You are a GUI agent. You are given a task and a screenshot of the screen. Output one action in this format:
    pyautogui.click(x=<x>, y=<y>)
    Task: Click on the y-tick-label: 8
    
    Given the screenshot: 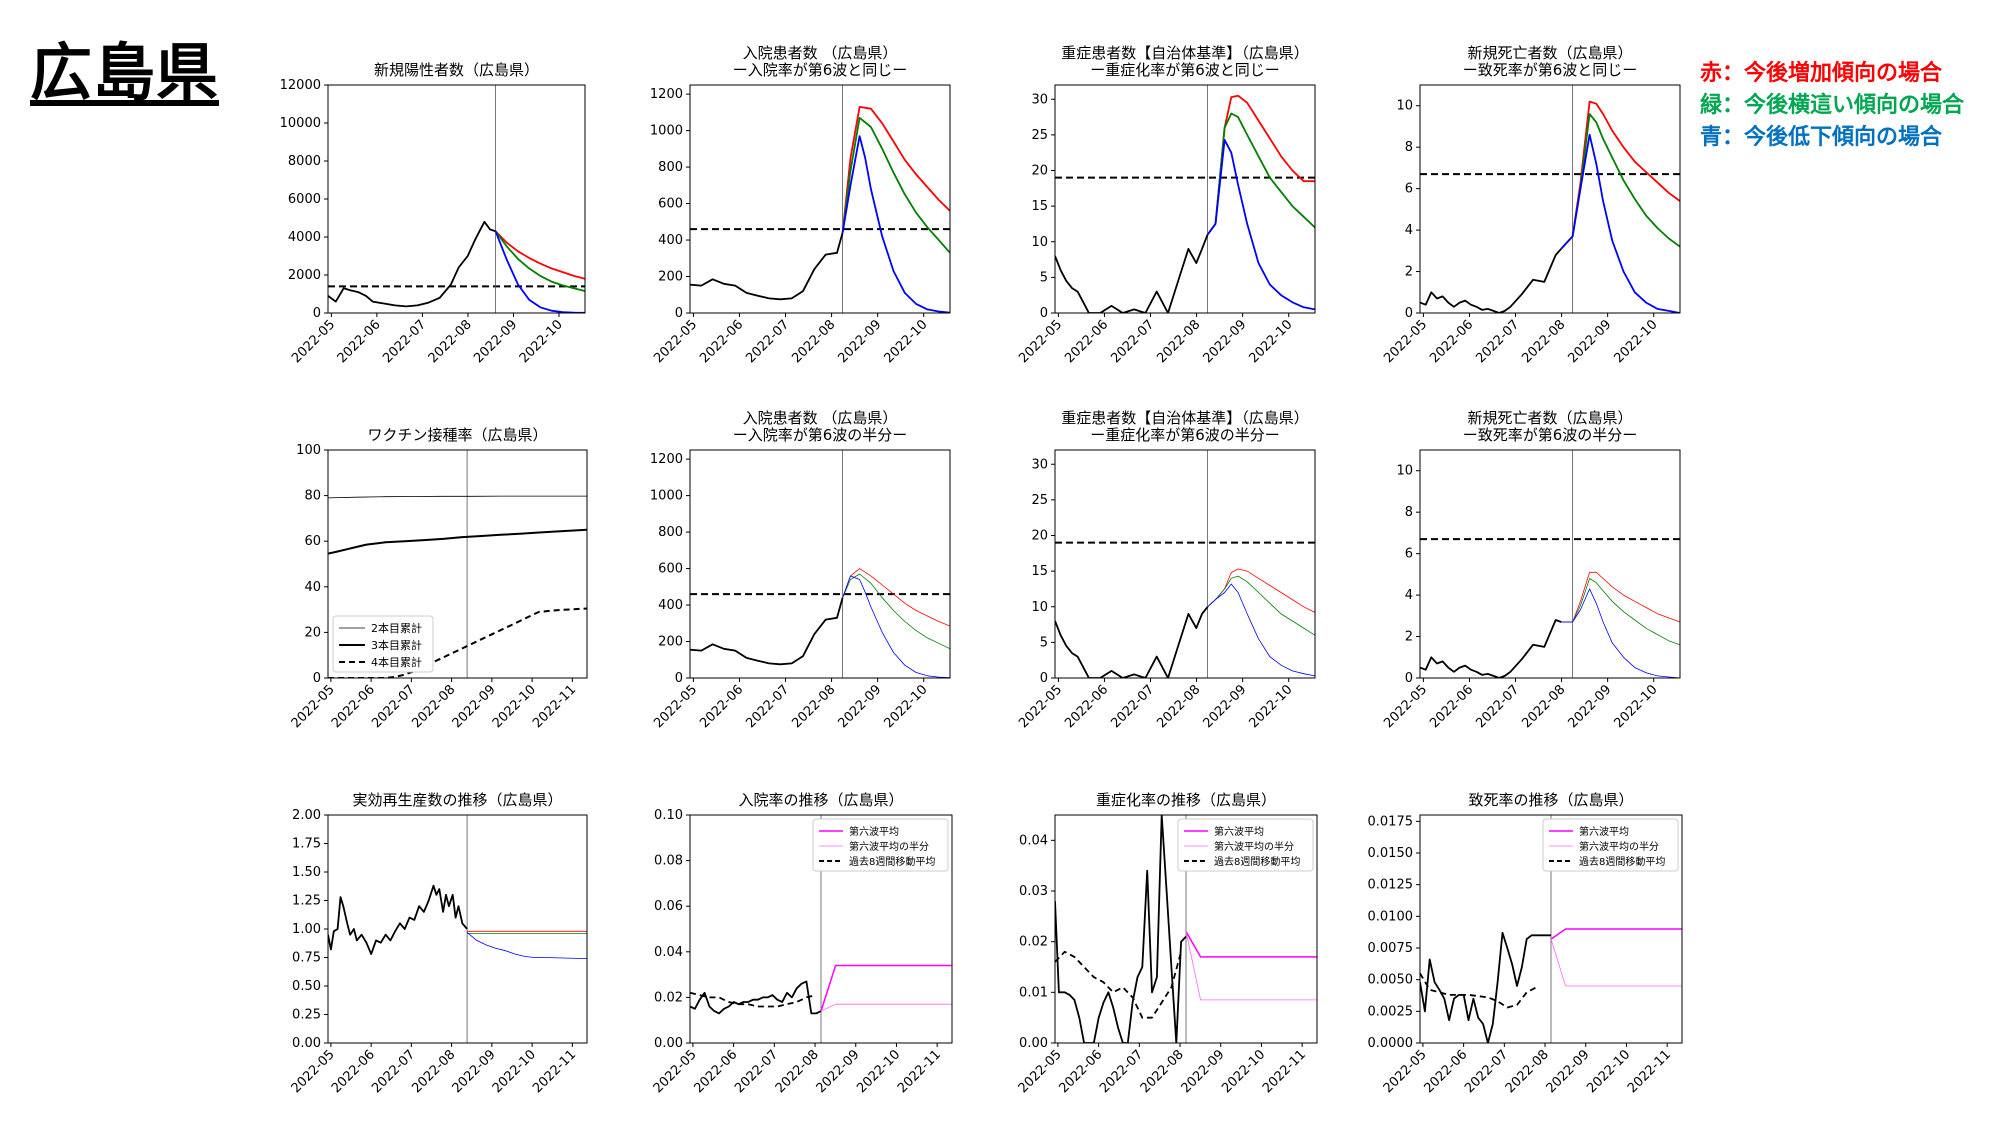 What is the action you would take?
    pyautogui.click(x=1409, y=512)
    